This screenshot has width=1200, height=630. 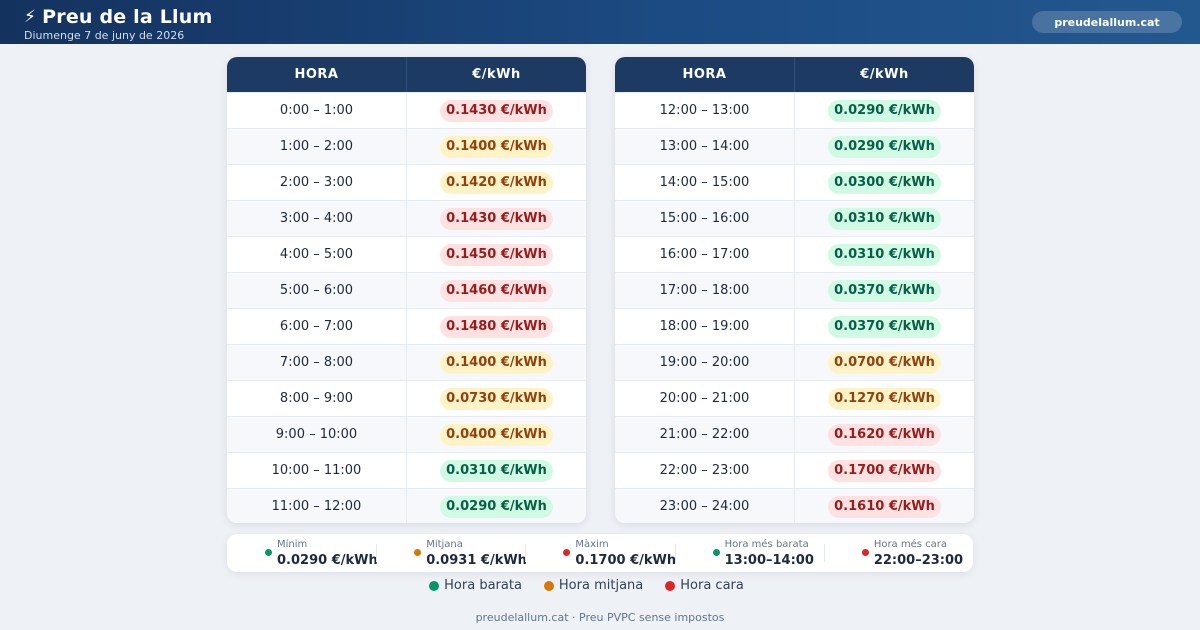 What do you see at coordinates (406, 182) in the screenshot?
I see `table-row: 2:00 – 3:00 0.1420 €/kWh` at bounding box center [406, 182].